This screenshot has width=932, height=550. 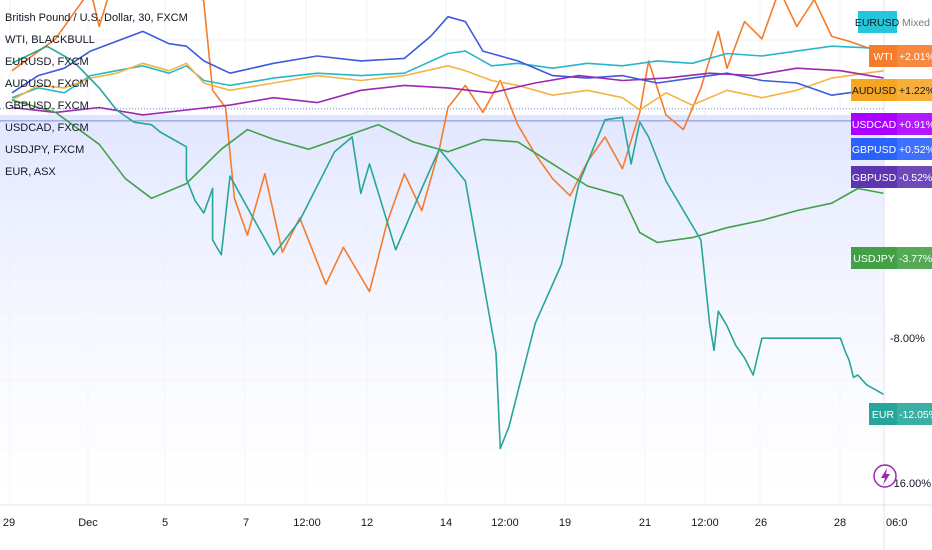 What do you see at coordinates (448, 86) in the screenshot?
I see `series-line-audusd` at bounding box center [448, 86].